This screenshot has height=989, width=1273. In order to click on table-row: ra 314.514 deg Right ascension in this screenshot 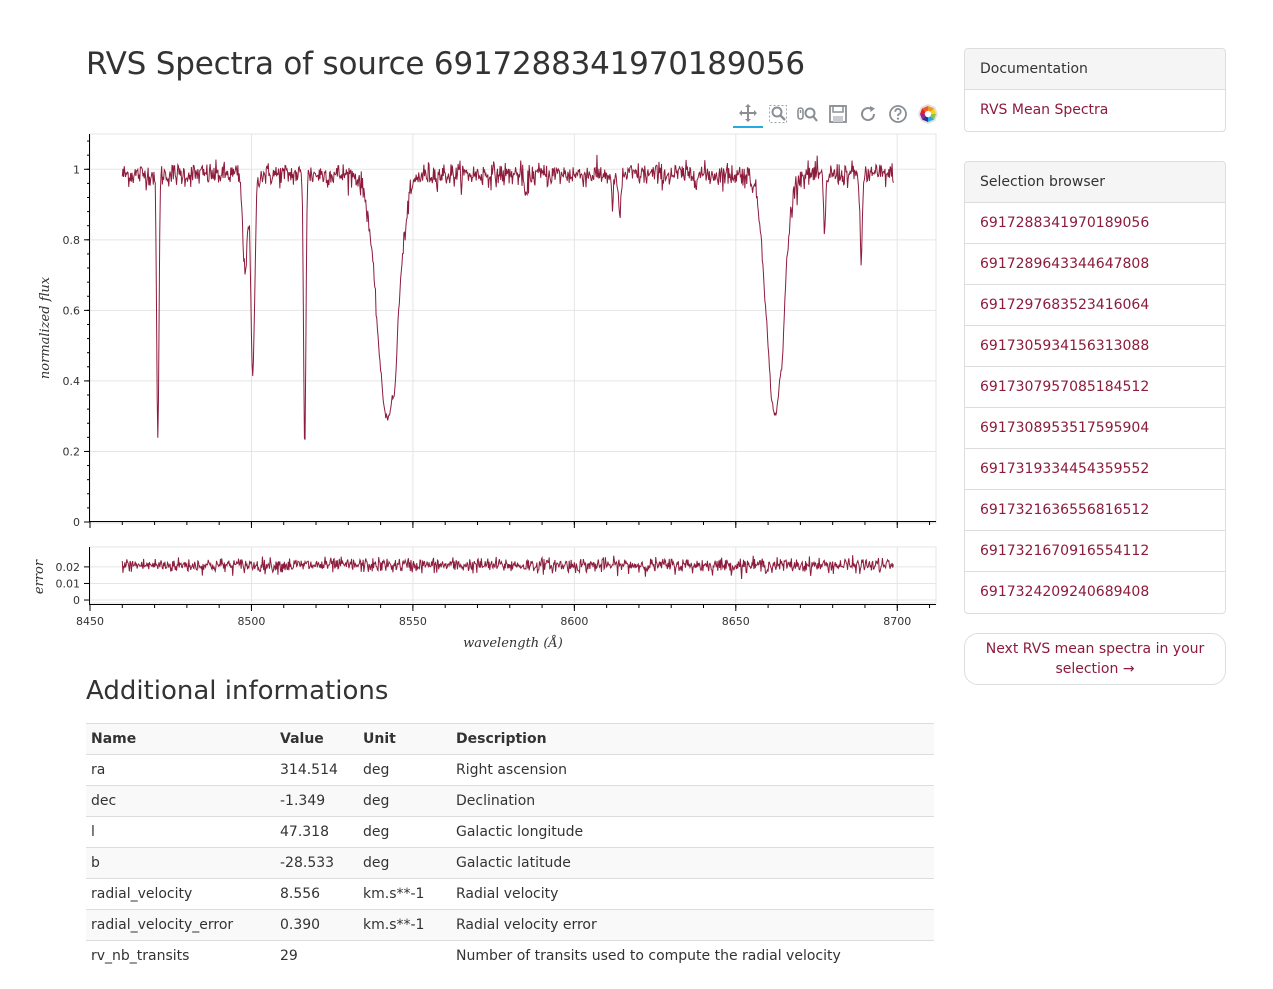, I will do `click(510, 770)`.